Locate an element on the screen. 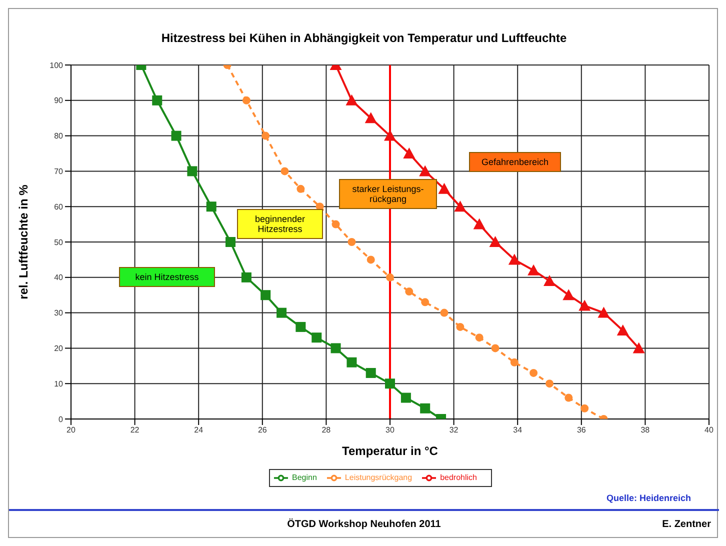 This screenshot has height=546, width=726. y-tick-label: 20 is located at coordinates (59, 349).